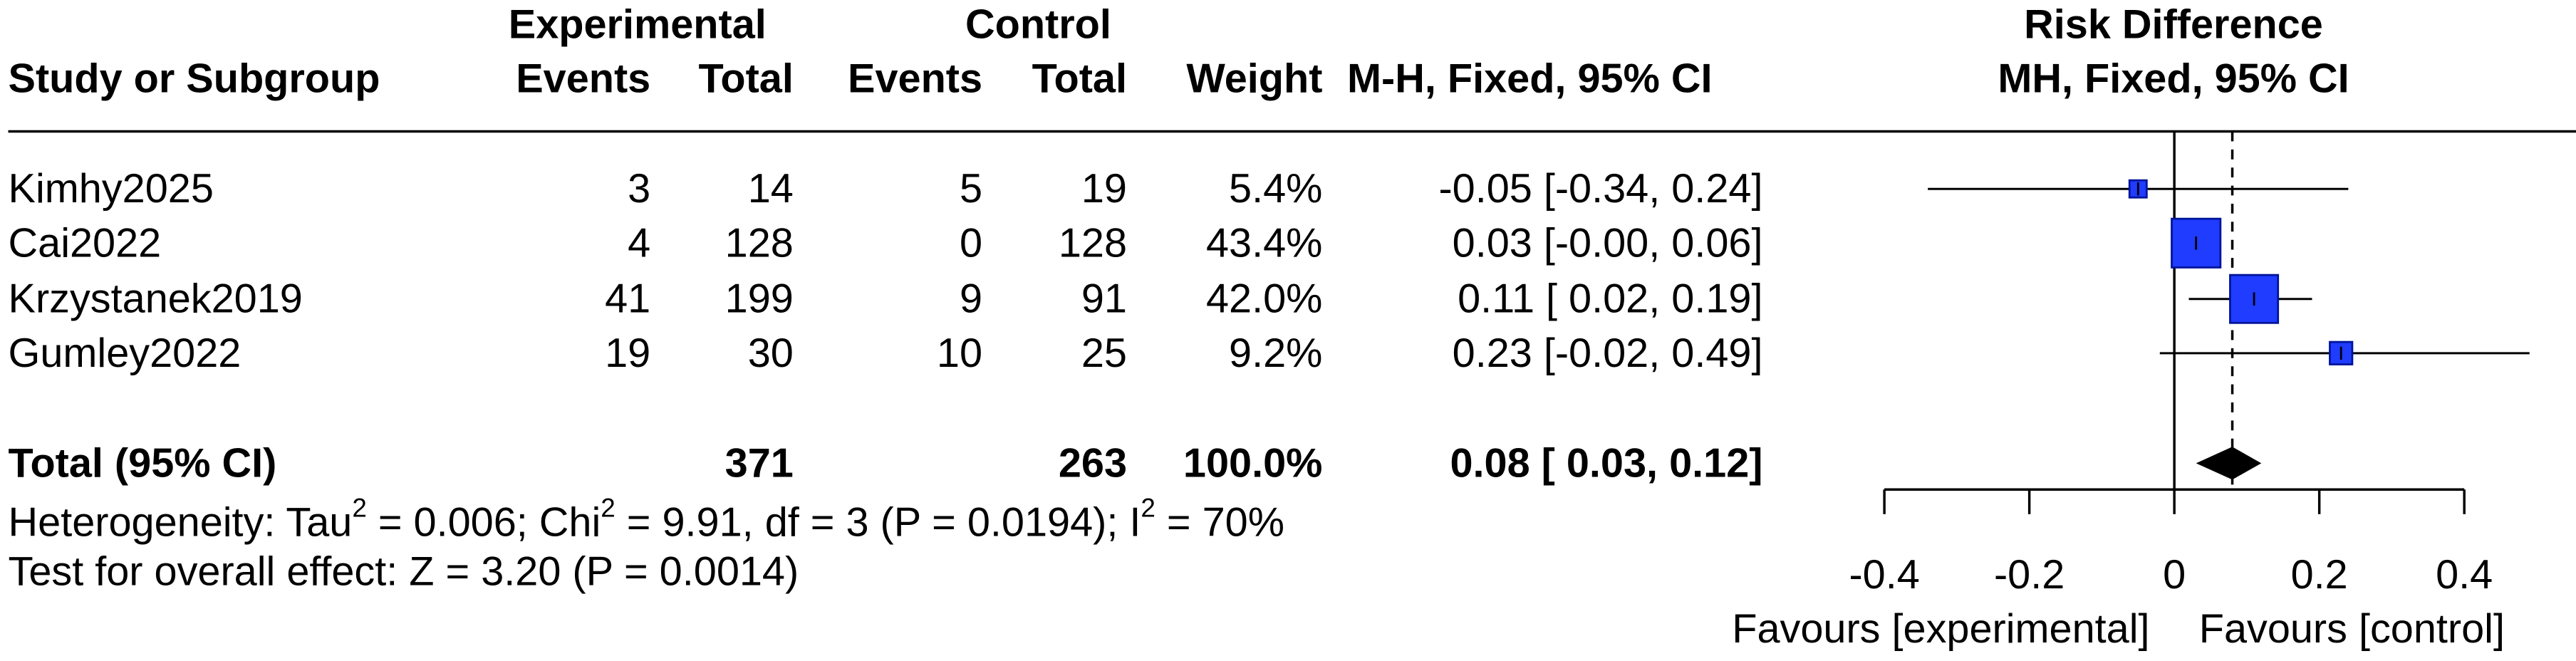 The image size is (2576, 661). I want to click on cell-exp-total: 14, so click(771, 189).